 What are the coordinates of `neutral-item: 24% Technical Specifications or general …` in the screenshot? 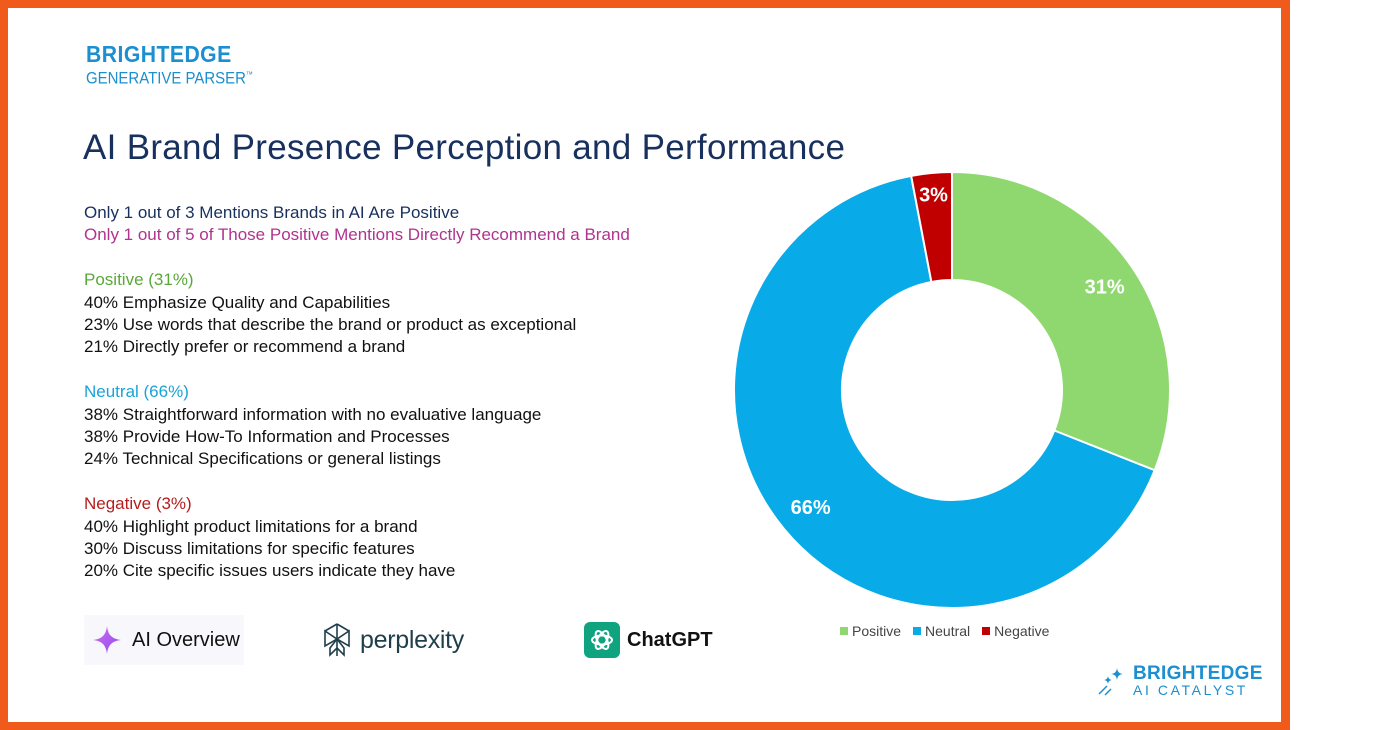 It's located at (262, 459).